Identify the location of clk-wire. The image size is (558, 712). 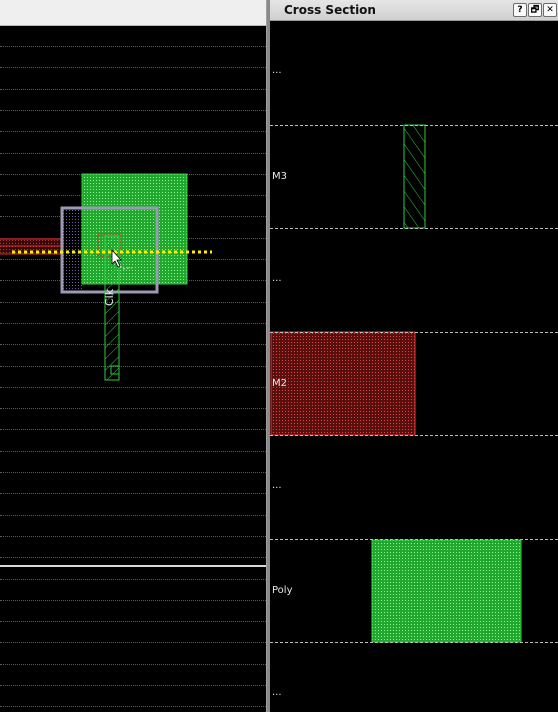
(112, 308).